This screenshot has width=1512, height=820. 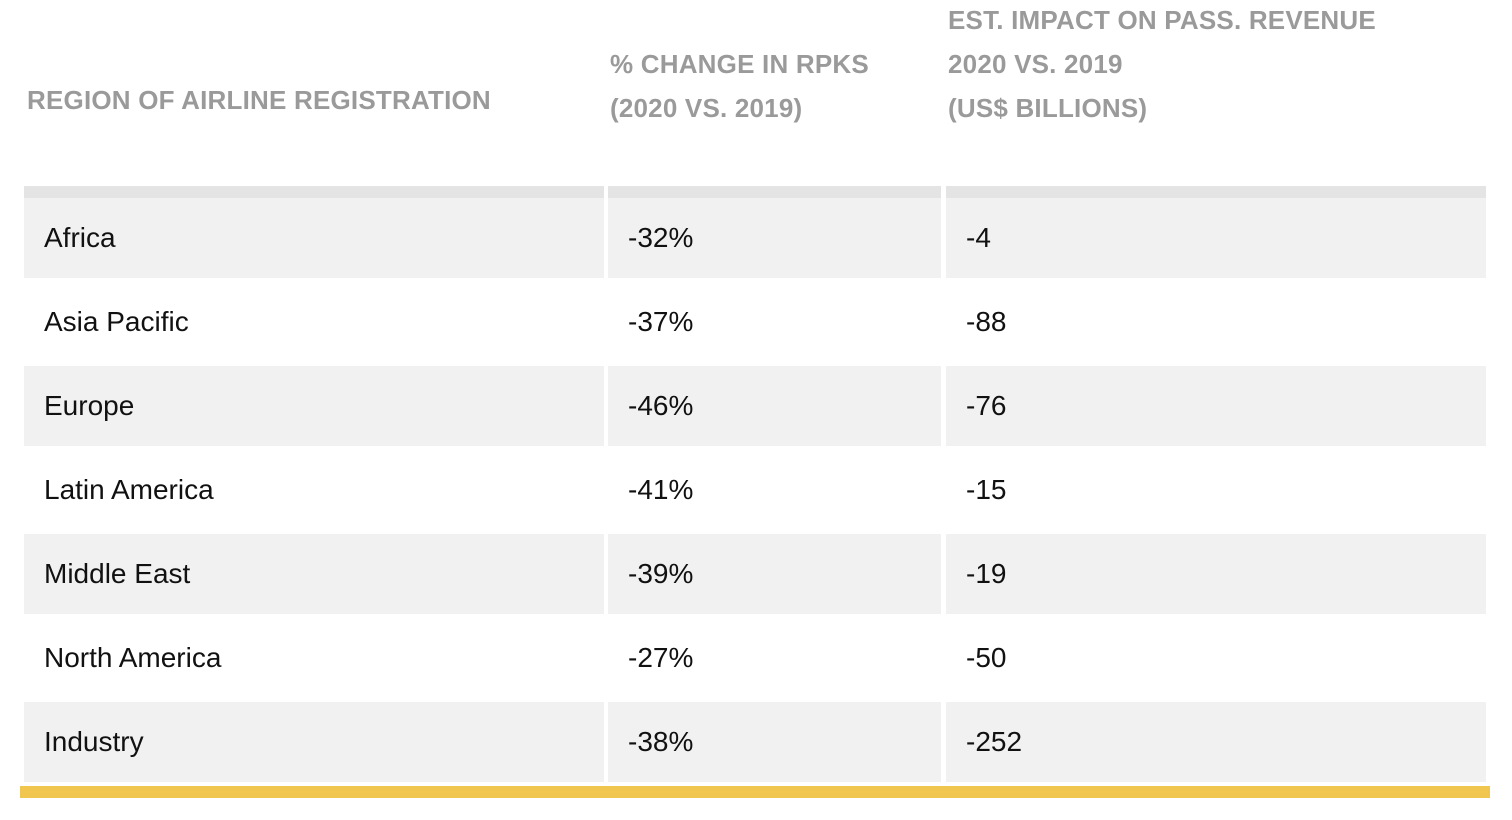 I want to click on table-row: Industry -38% -252, so click(x=756, y=744).